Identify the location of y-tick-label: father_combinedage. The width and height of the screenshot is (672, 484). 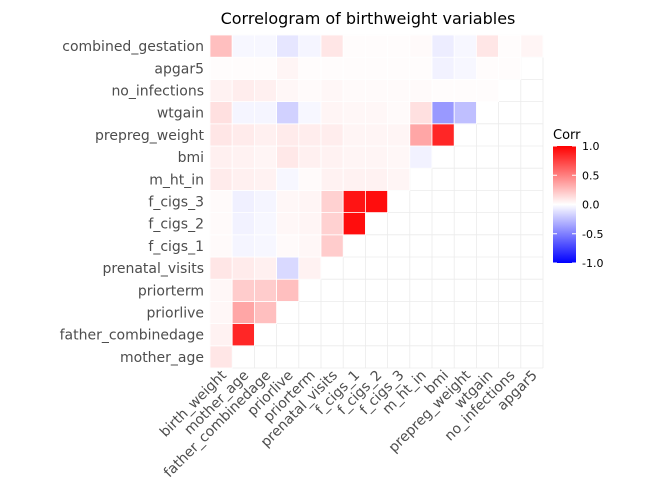
(132, 336).